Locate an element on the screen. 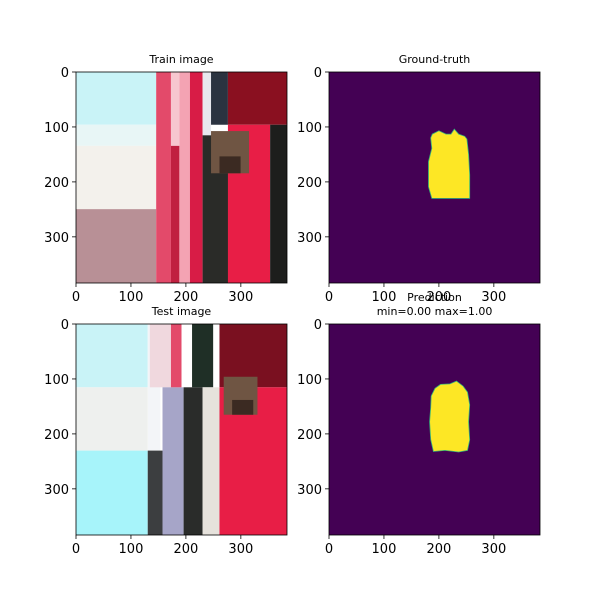  test-image-title: Test image is located at coordinates (181, 311).